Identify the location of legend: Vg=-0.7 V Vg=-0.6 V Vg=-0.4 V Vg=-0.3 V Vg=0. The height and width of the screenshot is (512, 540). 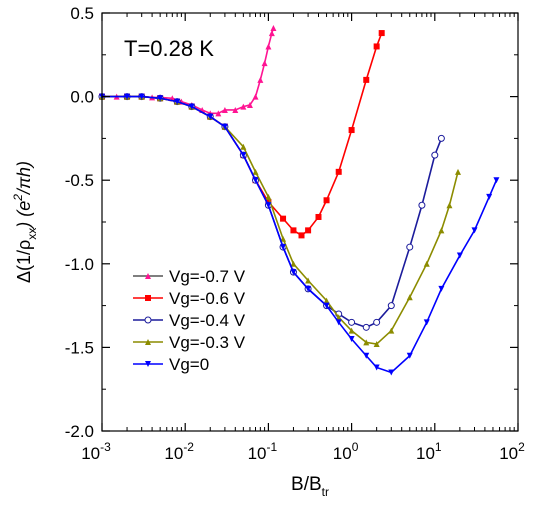
(189, 320).